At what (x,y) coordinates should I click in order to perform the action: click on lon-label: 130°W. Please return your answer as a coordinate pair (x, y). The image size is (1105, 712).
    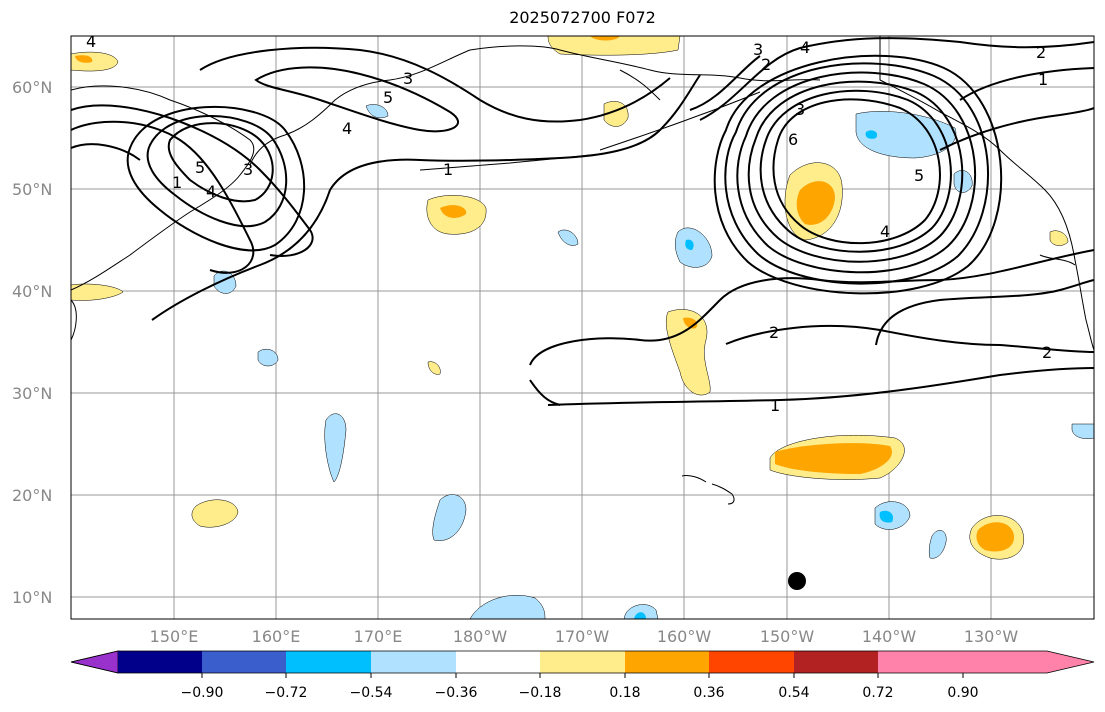
    Looking at the image, I should click on (991, 636).